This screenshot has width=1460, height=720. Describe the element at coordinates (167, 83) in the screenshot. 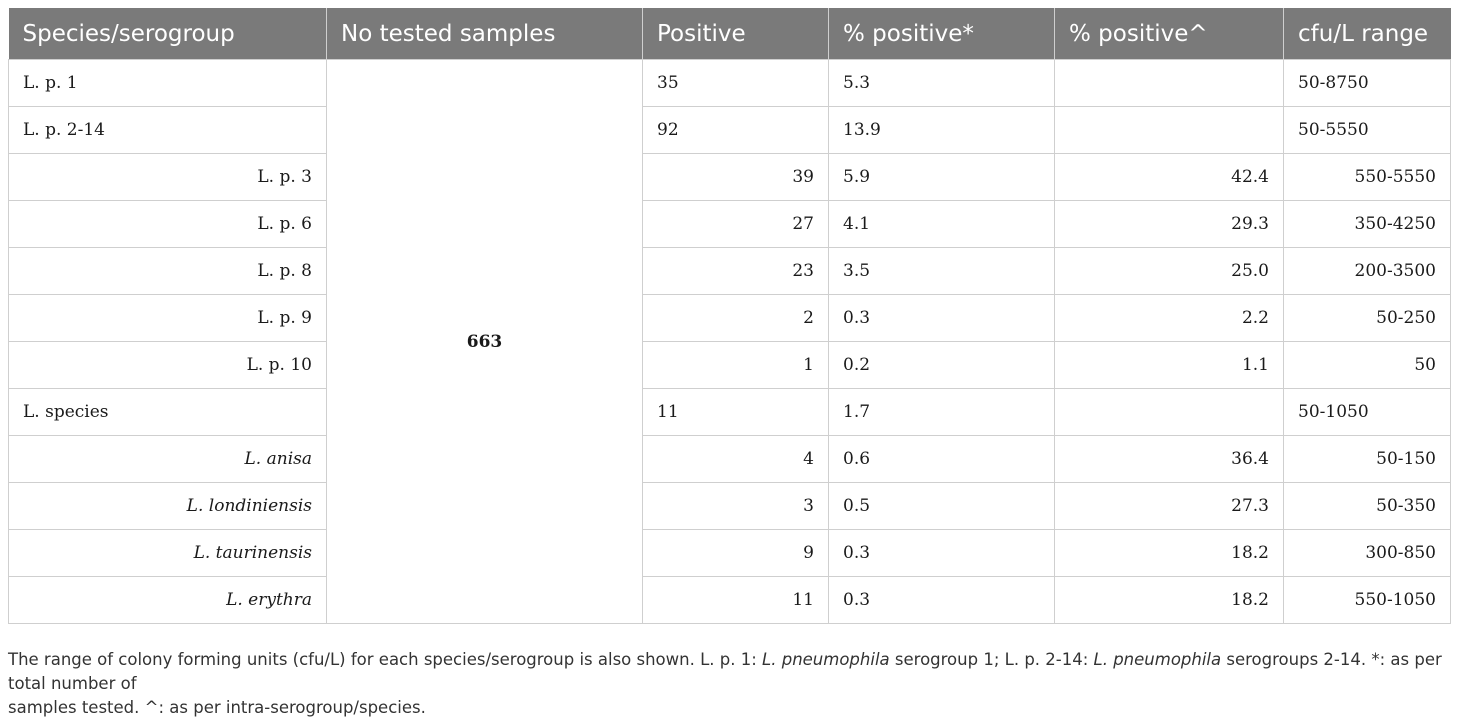

I see `cell-species: L. p. 1` at that location.